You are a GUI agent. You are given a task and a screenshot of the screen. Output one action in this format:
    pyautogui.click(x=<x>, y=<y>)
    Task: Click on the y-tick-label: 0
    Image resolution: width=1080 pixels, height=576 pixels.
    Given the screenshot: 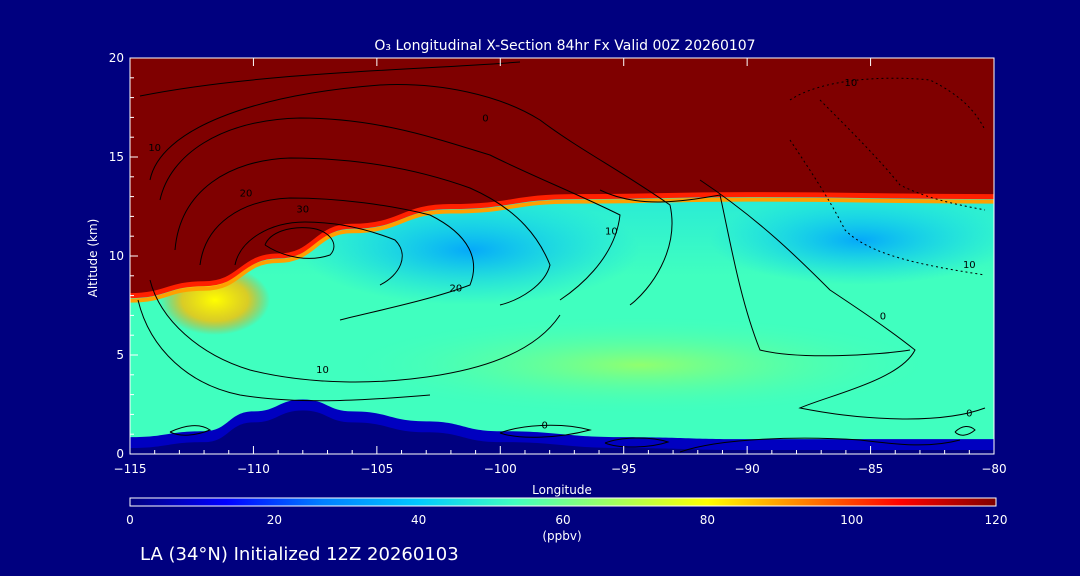 What is the action you would take?
    pyautogui.click(x=120, y=454)
    